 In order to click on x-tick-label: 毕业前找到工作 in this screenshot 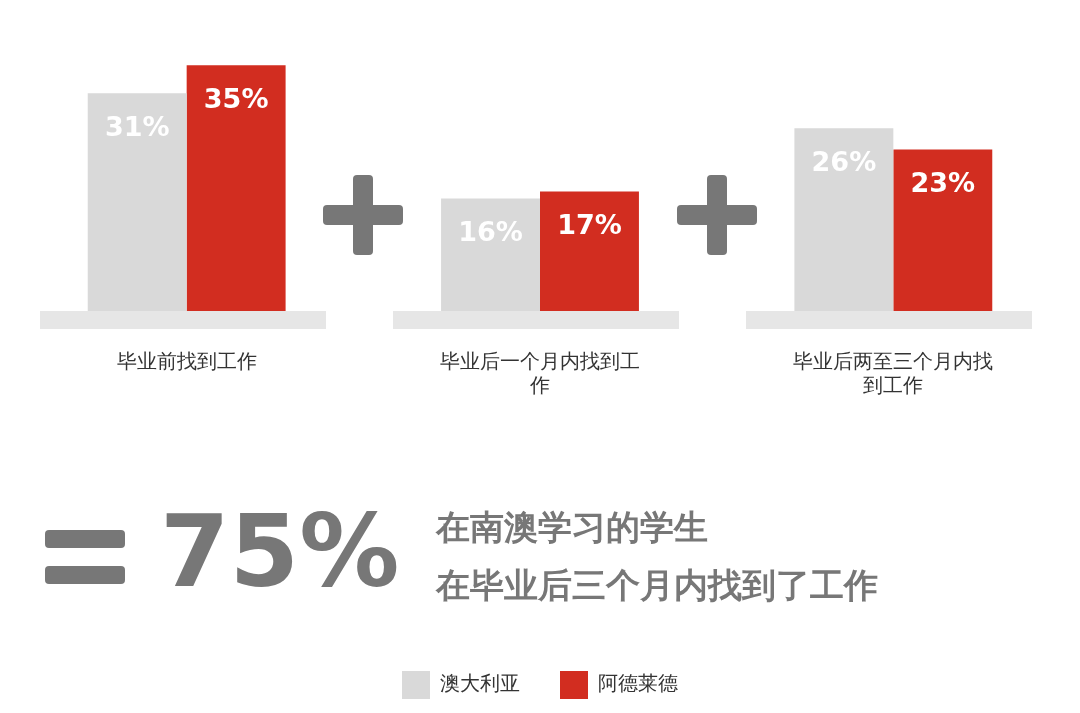, I will do `click(186, 361)`.